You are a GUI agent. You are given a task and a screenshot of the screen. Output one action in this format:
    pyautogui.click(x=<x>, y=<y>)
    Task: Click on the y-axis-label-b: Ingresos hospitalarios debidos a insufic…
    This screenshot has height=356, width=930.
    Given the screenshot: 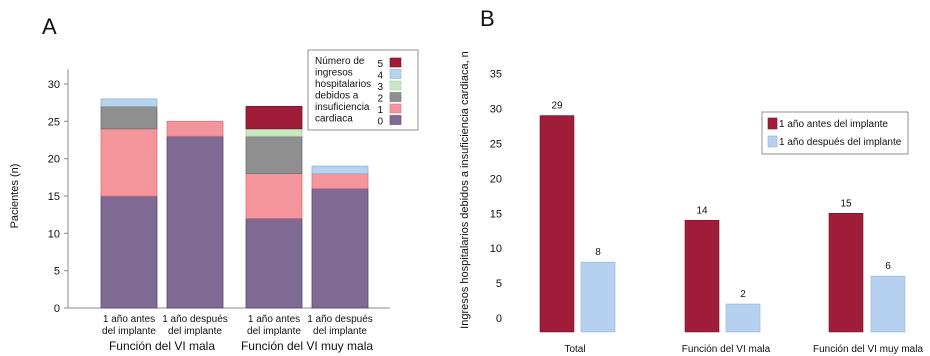 What is the action you would take?
    pyautogui.click(x=465, y=190)
    